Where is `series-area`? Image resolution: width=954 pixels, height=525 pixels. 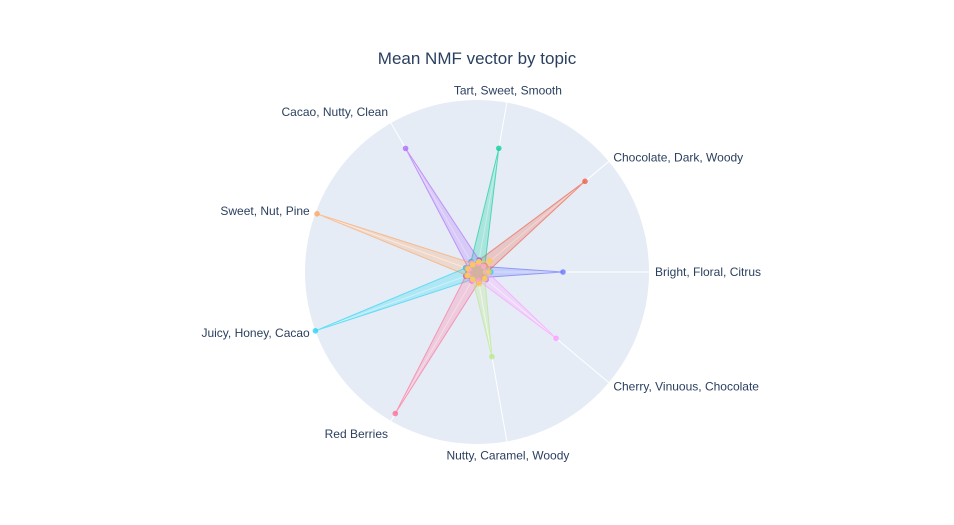 series-area is located at coordinates (512, 300).